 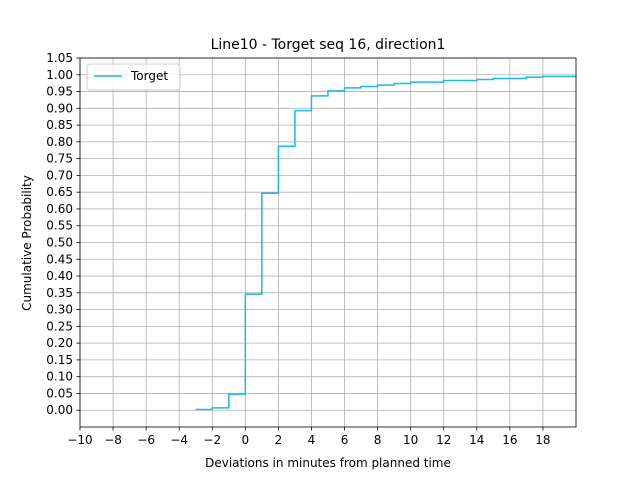 I want to click on y-tick-label: 0.95, so click(x=59, y=92).